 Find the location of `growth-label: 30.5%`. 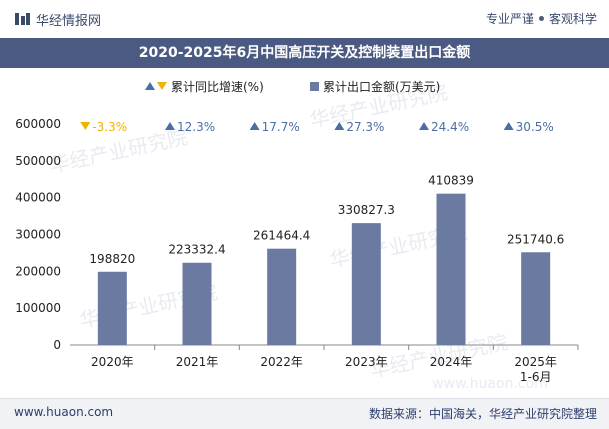

growth-label: 30.5% is located at coordinates (535, 127).